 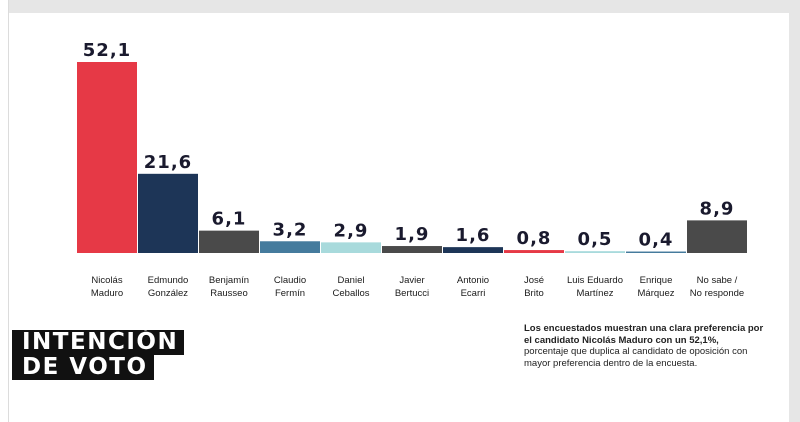 What do you see at coordinates (411, 280) in the screenshot?
I see `category-label-line: Javier` at bounding box center [411, 280].